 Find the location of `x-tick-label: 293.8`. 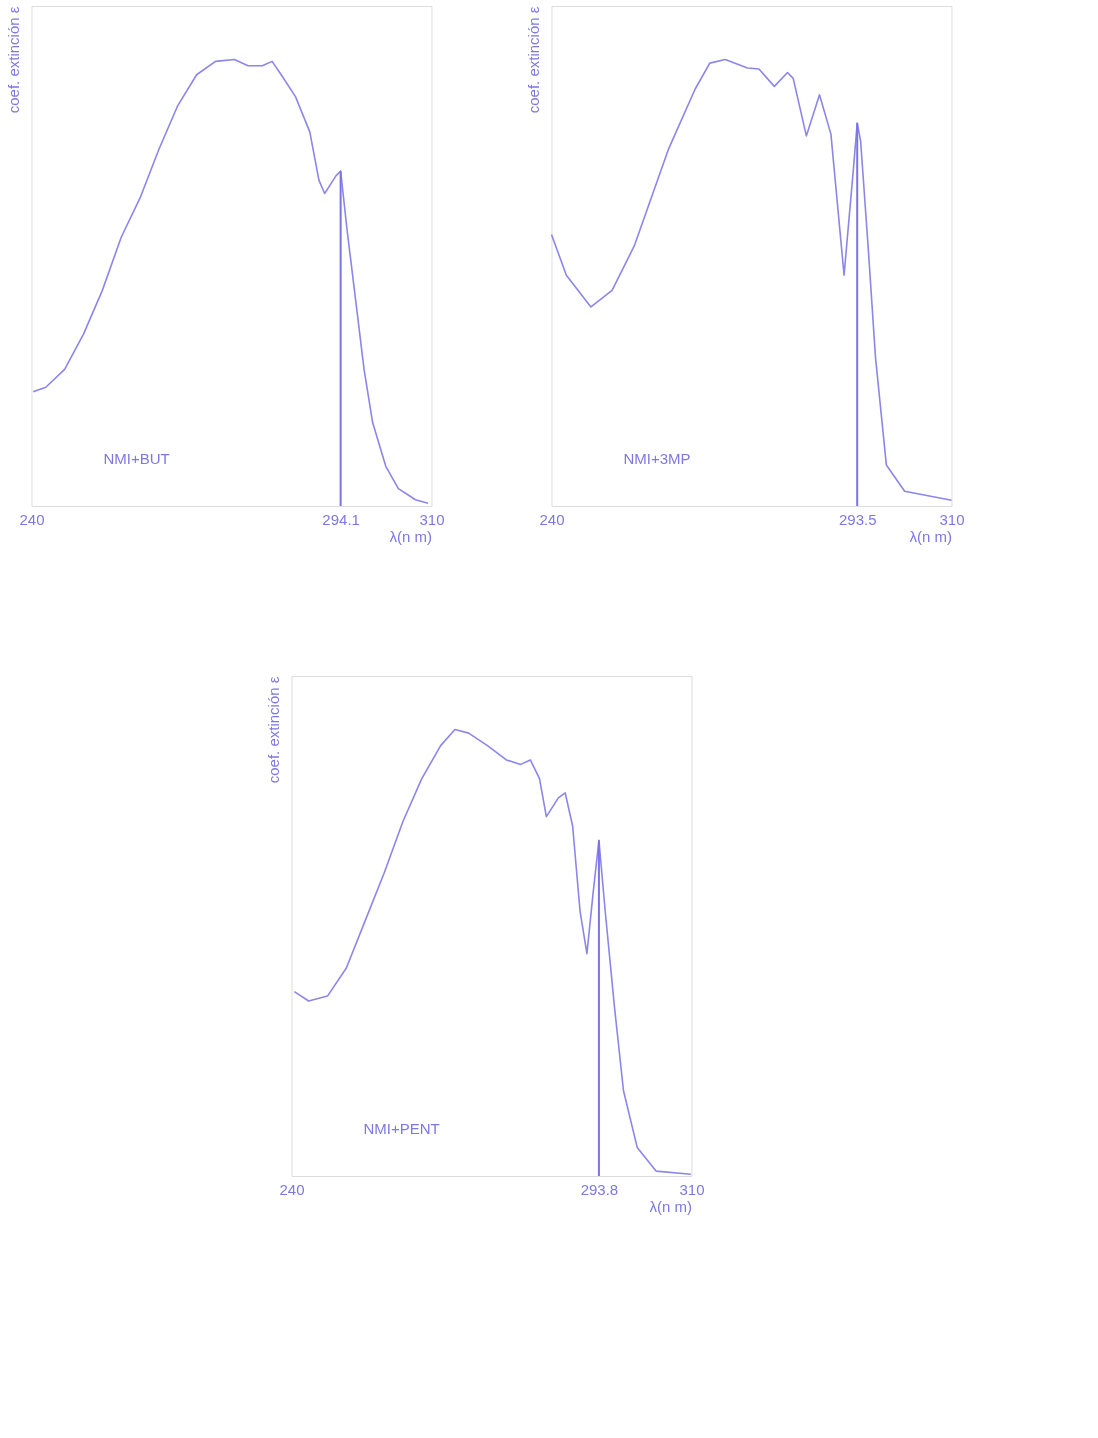

x-tick-label: 293.8 is located at coordinates (599, 1189).